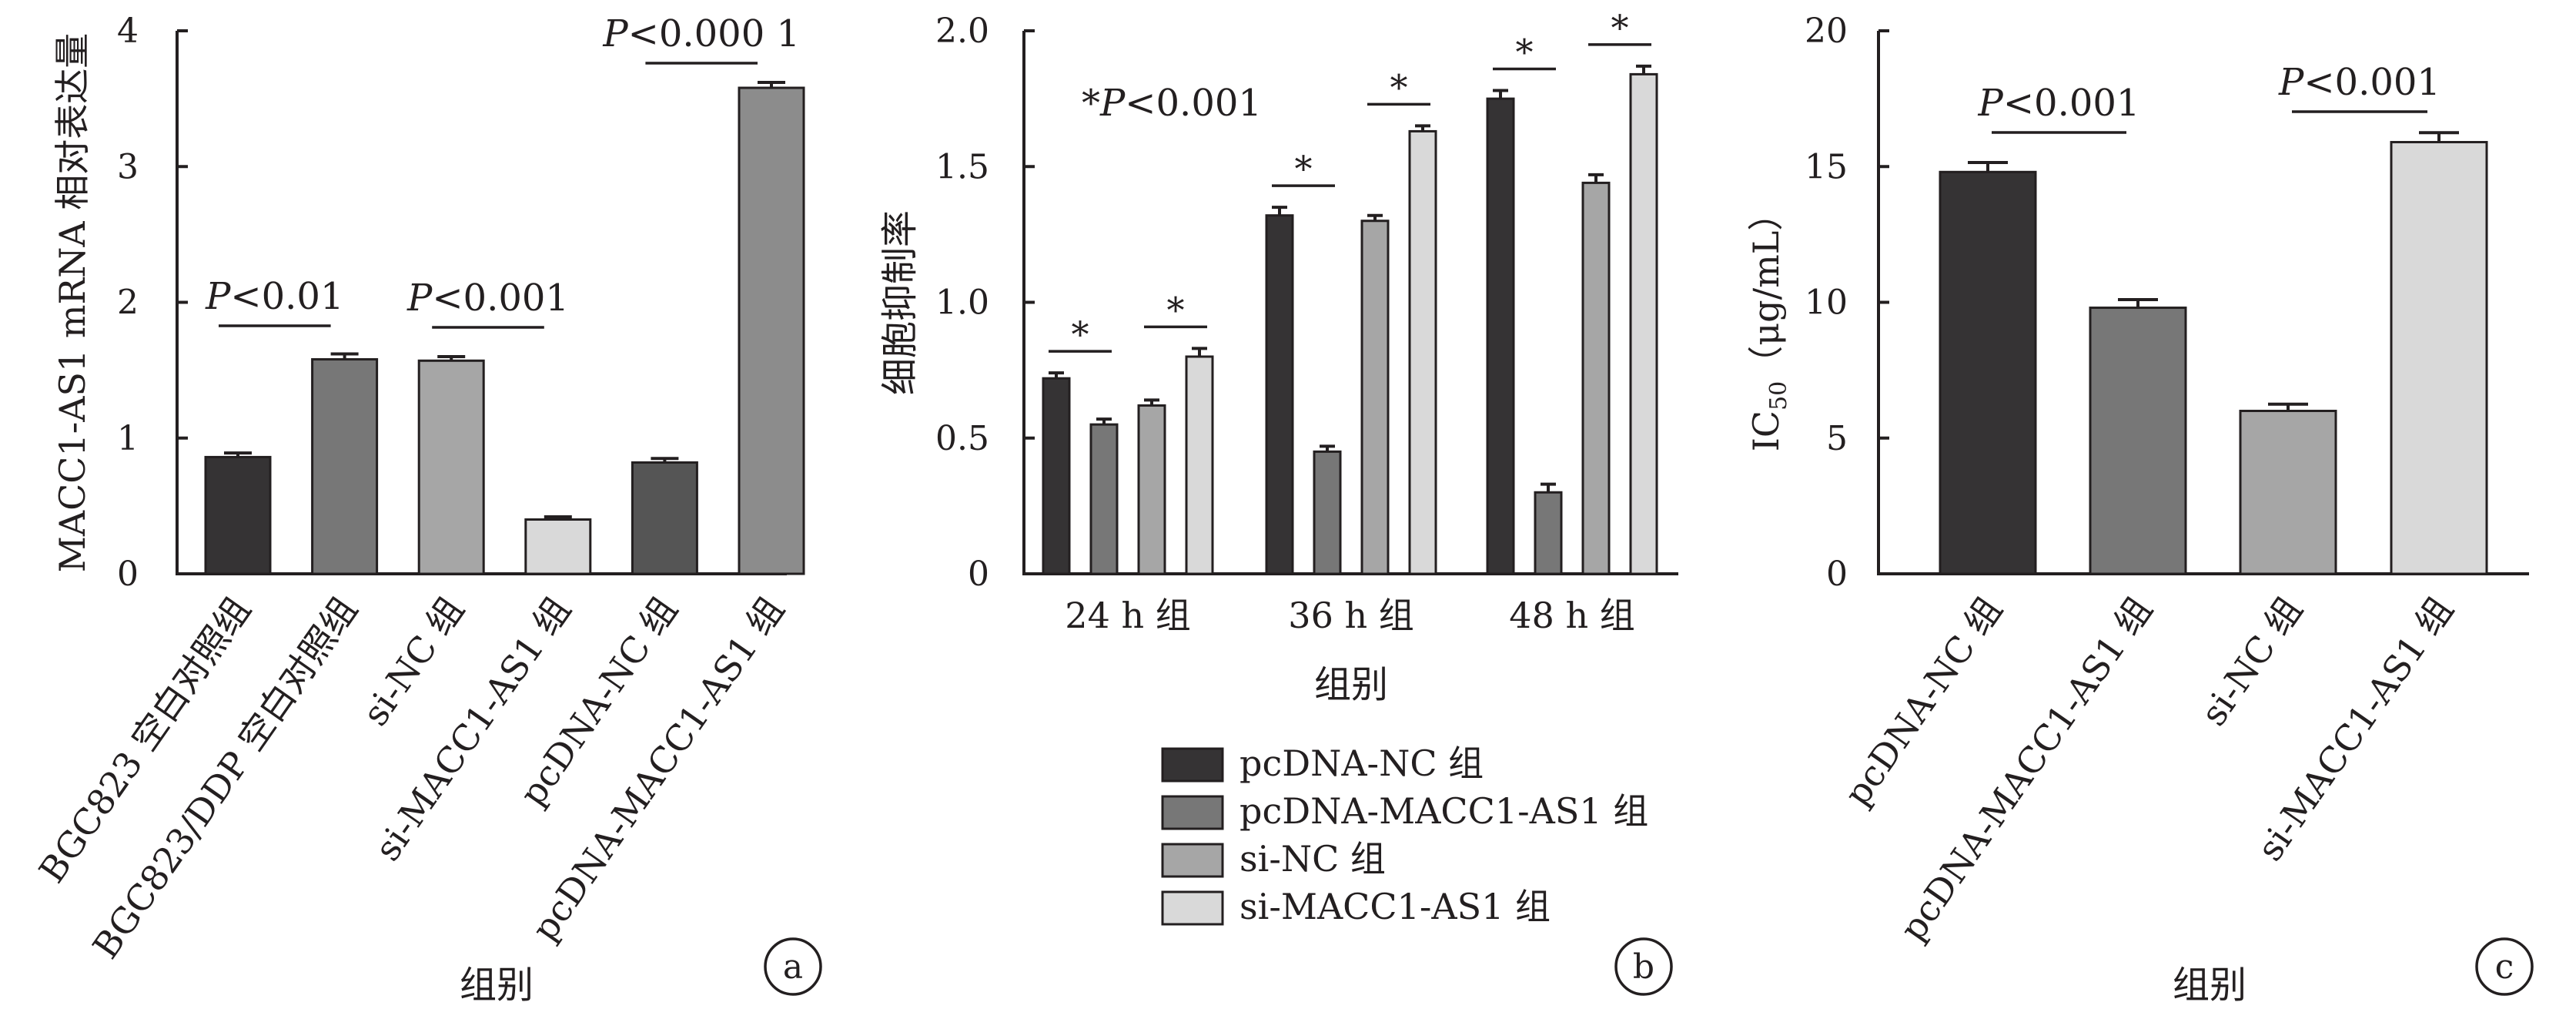  Describe the element at coordinates (128, 32) in the screenshot. I see `y-tick-label: 4` at that location.